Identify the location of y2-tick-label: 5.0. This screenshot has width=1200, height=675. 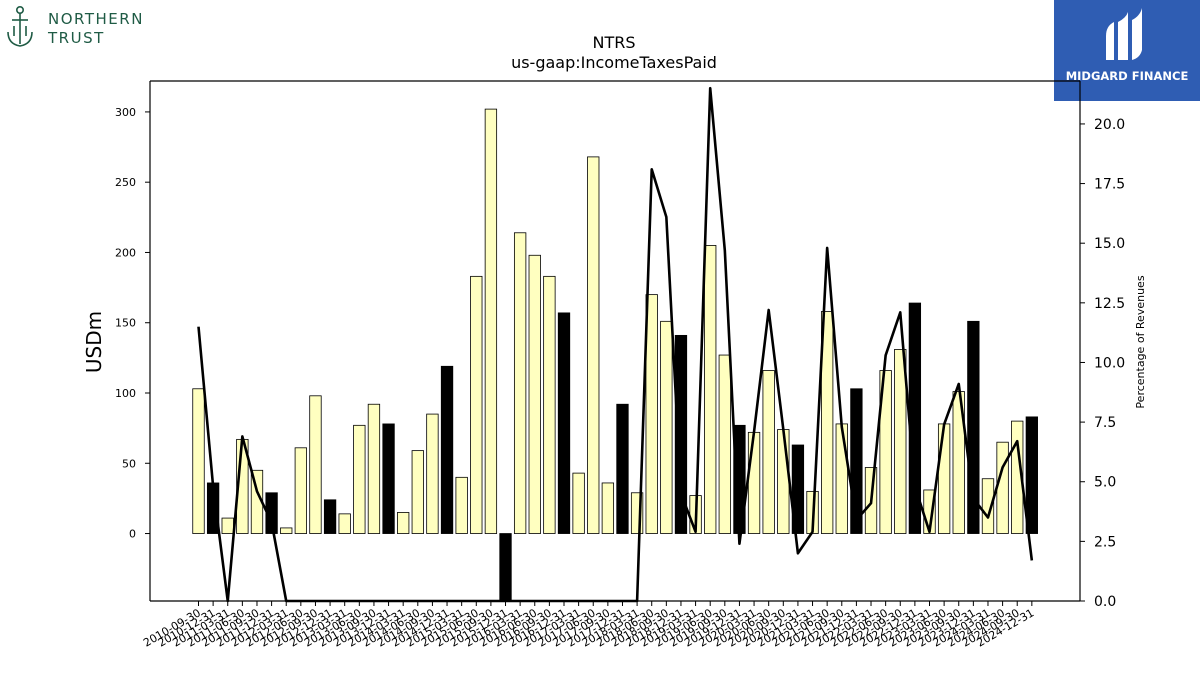
(1105, 483).